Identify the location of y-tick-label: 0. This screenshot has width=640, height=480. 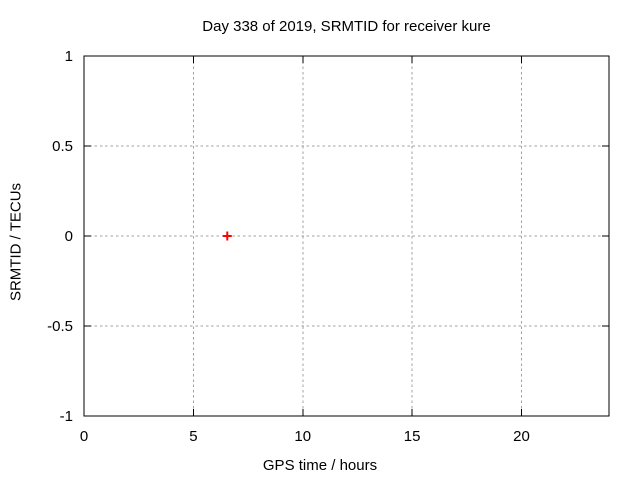
(69, 236).